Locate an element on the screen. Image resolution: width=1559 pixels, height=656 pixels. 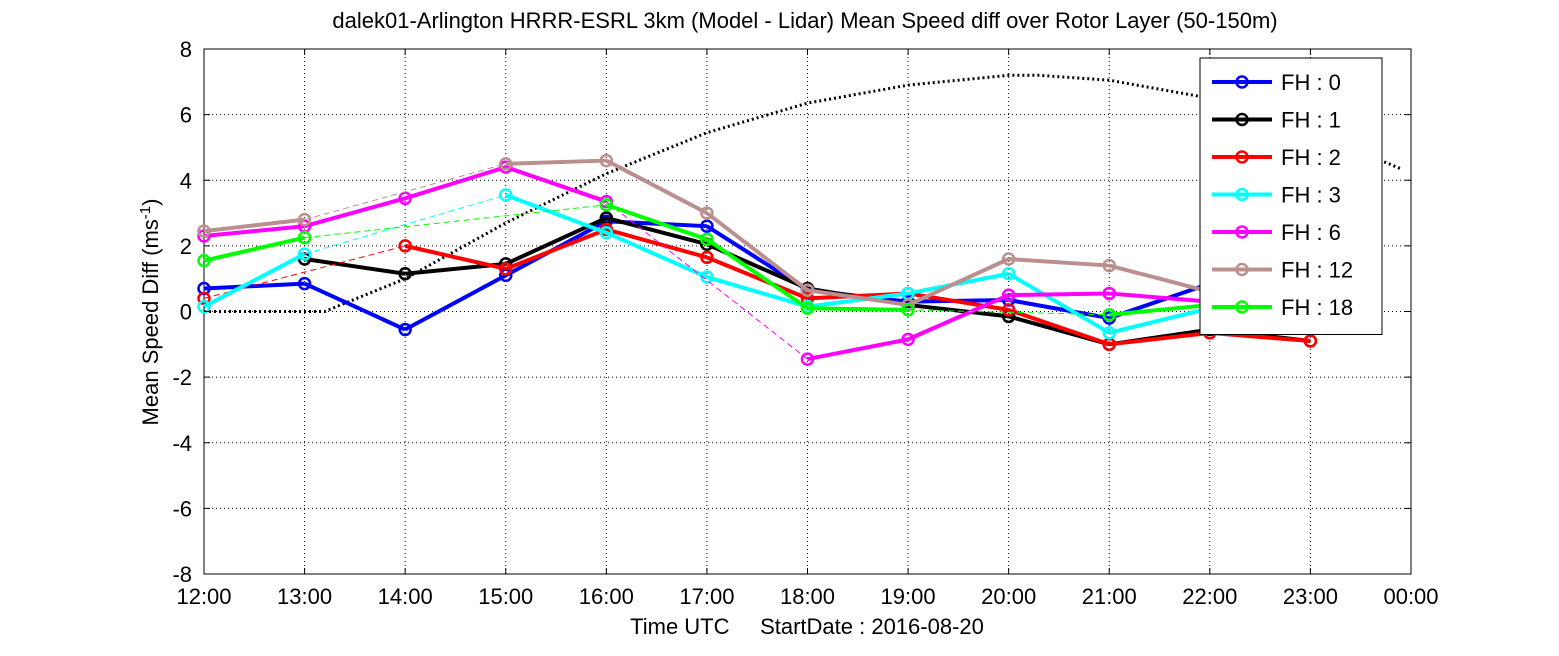
x-tick-label: 23:00 is located at coordinates (1310, 596).